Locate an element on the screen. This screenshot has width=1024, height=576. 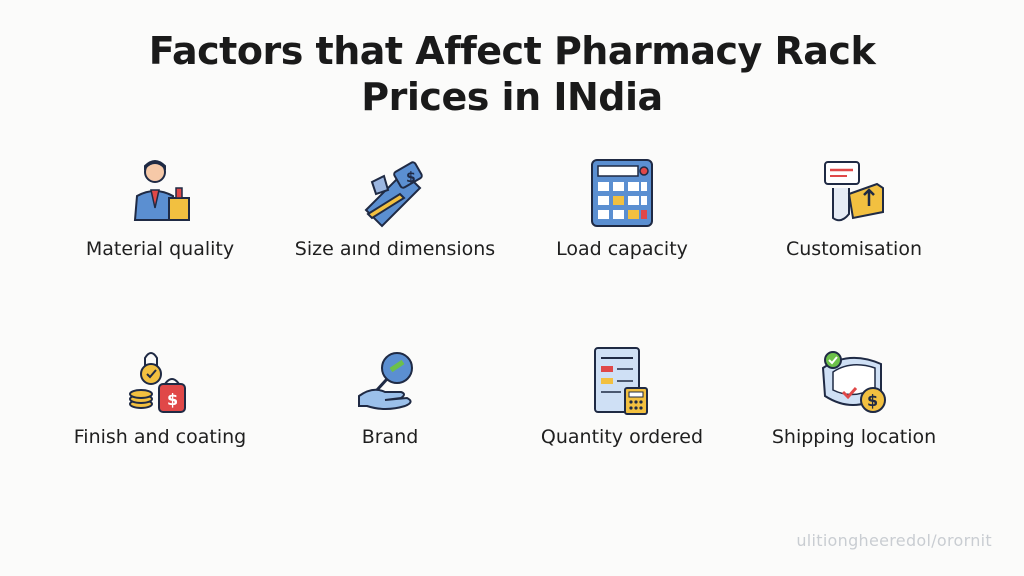
package-dollar-check-icon: $ is located at coordinates (853, 382).